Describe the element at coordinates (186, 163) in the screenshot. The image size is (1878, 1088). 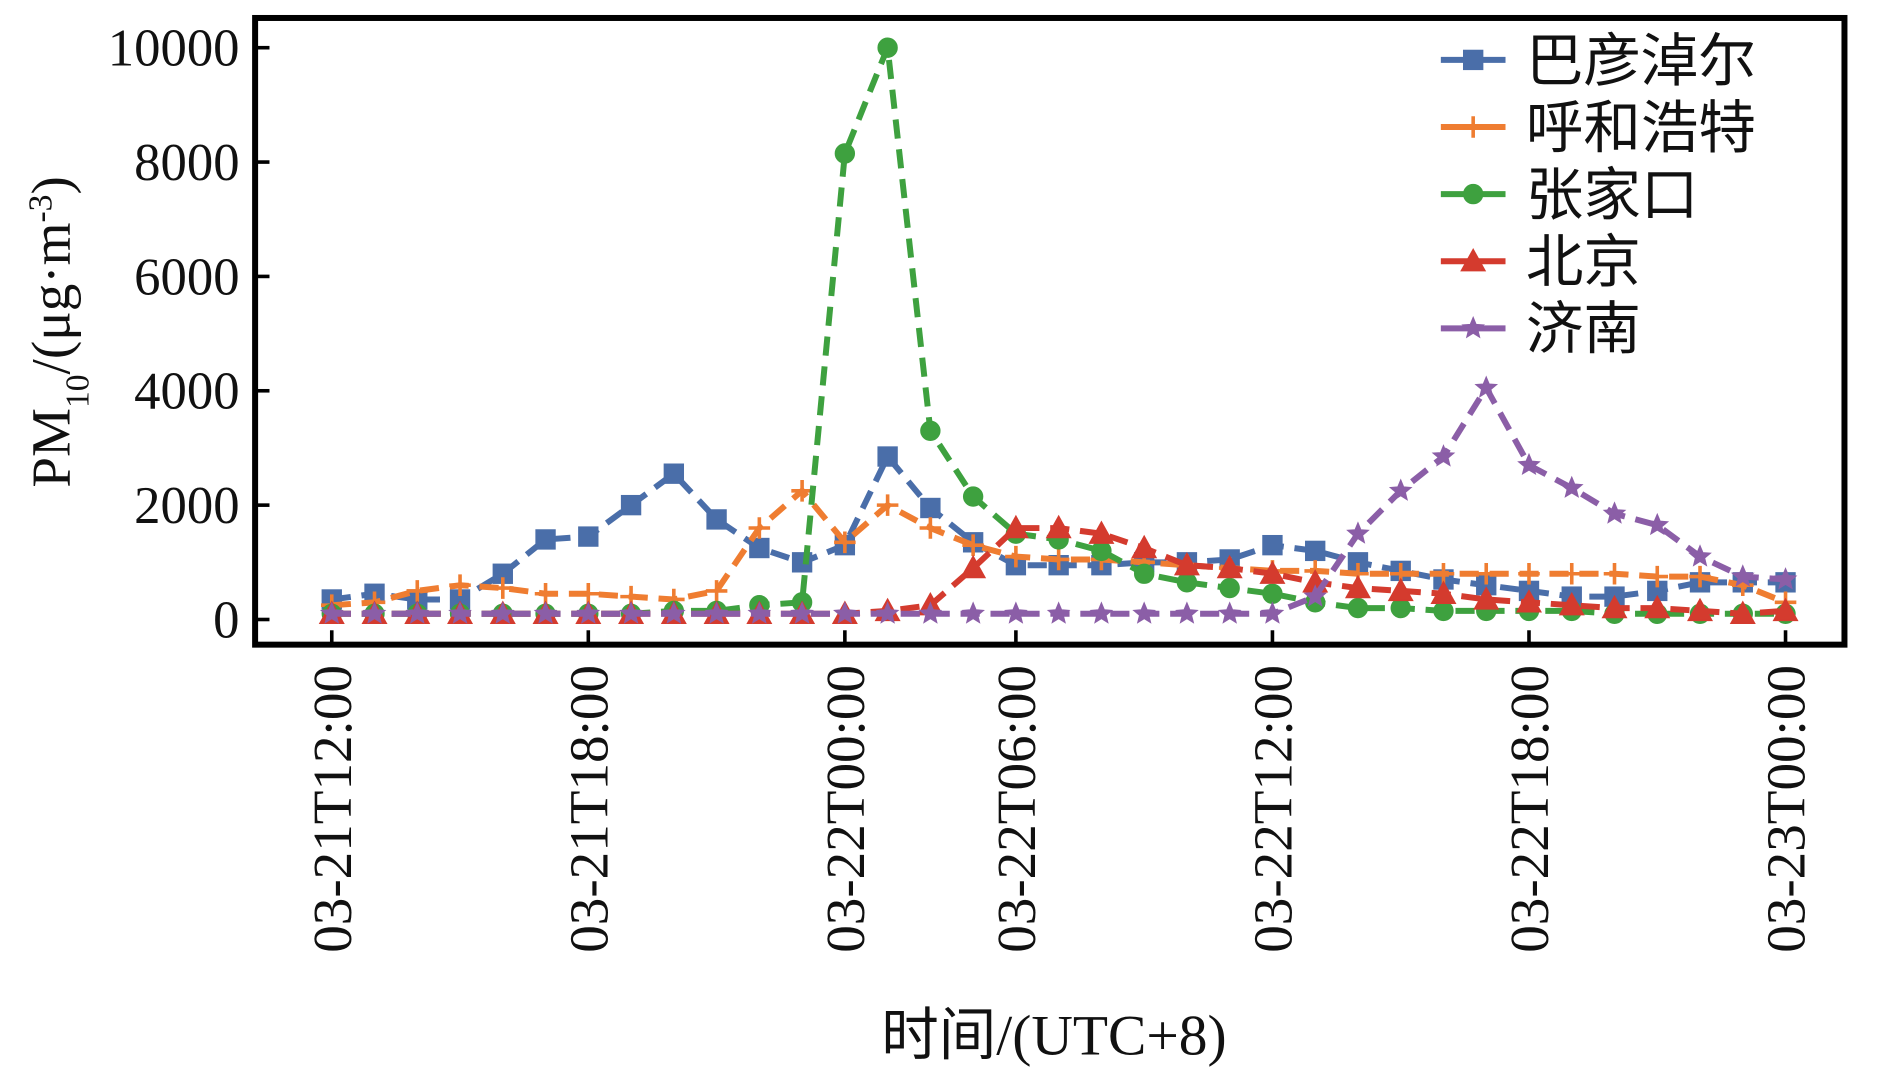
I see `y-tick-label: 8000` at that location.